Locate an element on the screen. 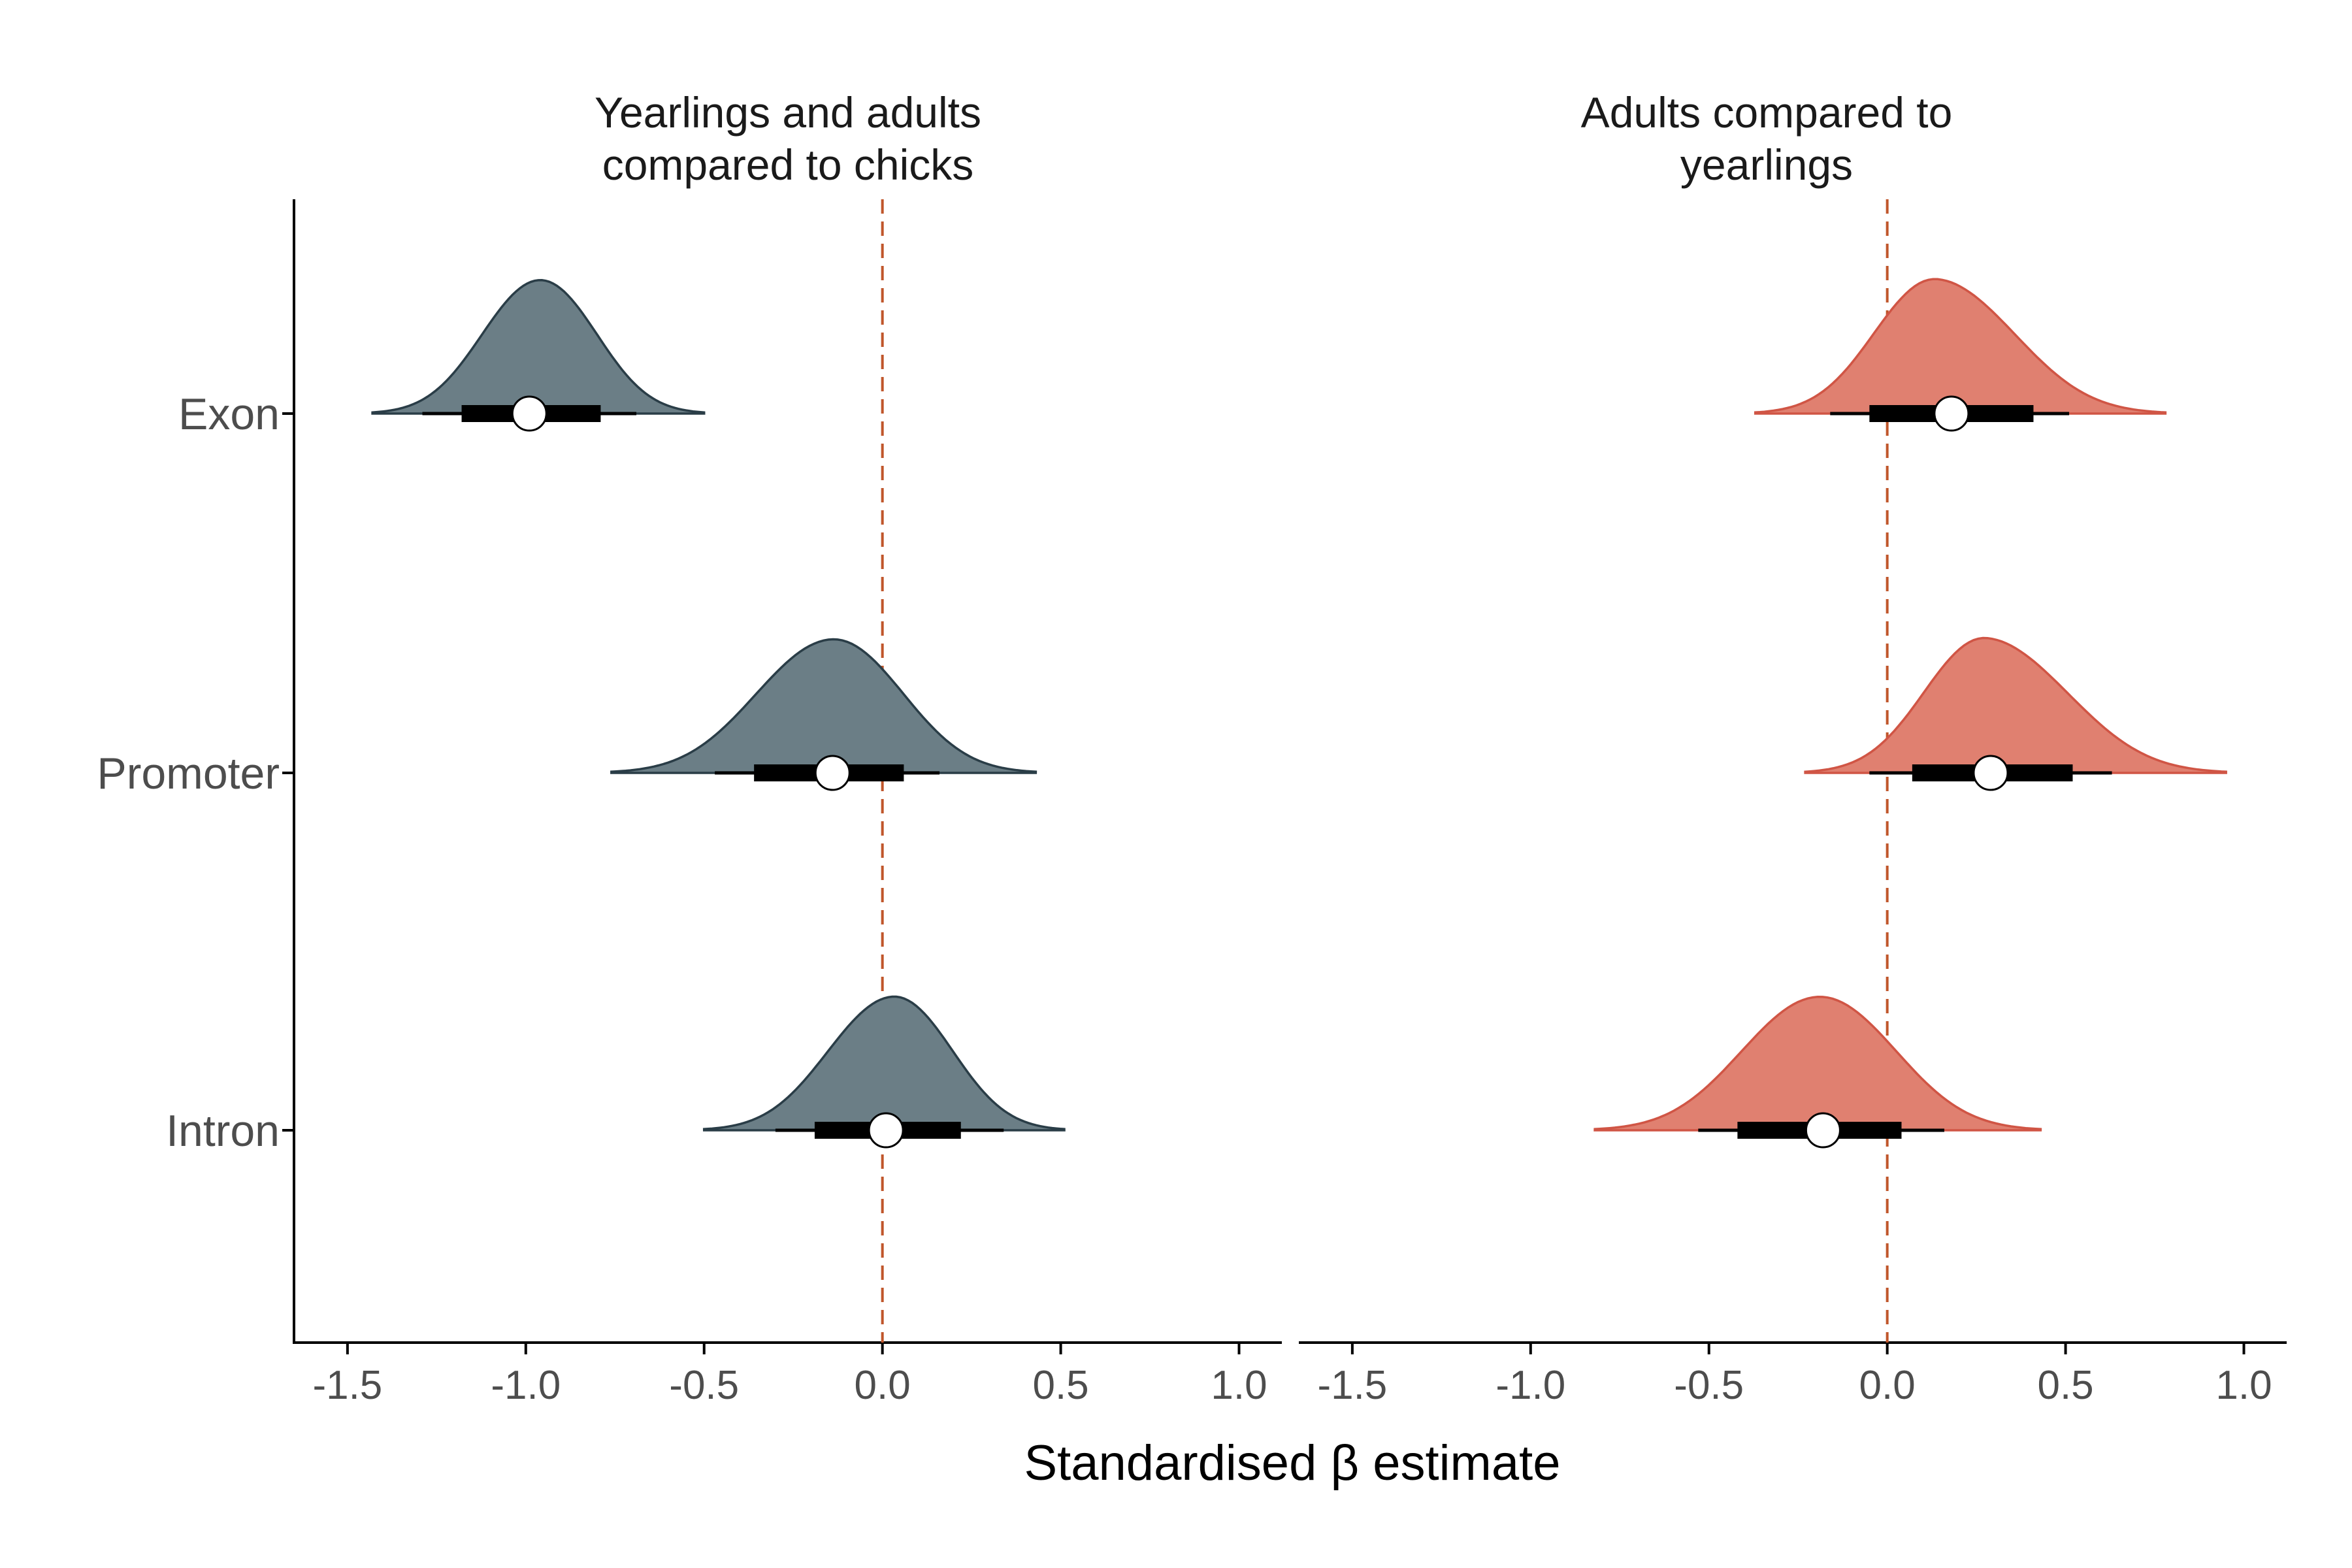  y-category-label: Promoter is located at coordinates (188, 773).